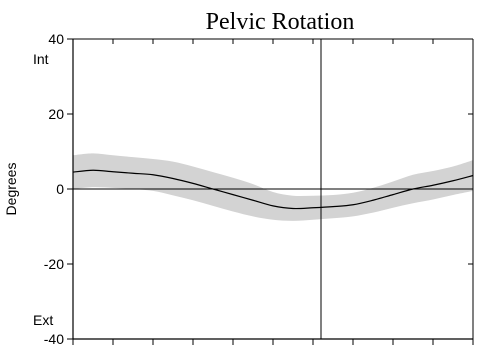 The height and width of the screenshot is (354, 480). I want to click on y-axis-label: Degrees, so click(11, 189).